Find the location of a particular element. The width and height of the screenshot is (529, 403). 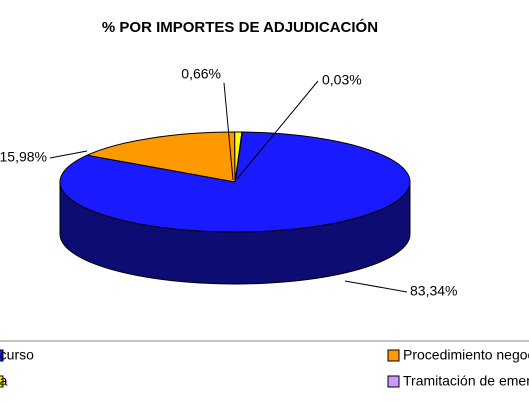

legend-label: Subasta is located at coordinates (4, 381).